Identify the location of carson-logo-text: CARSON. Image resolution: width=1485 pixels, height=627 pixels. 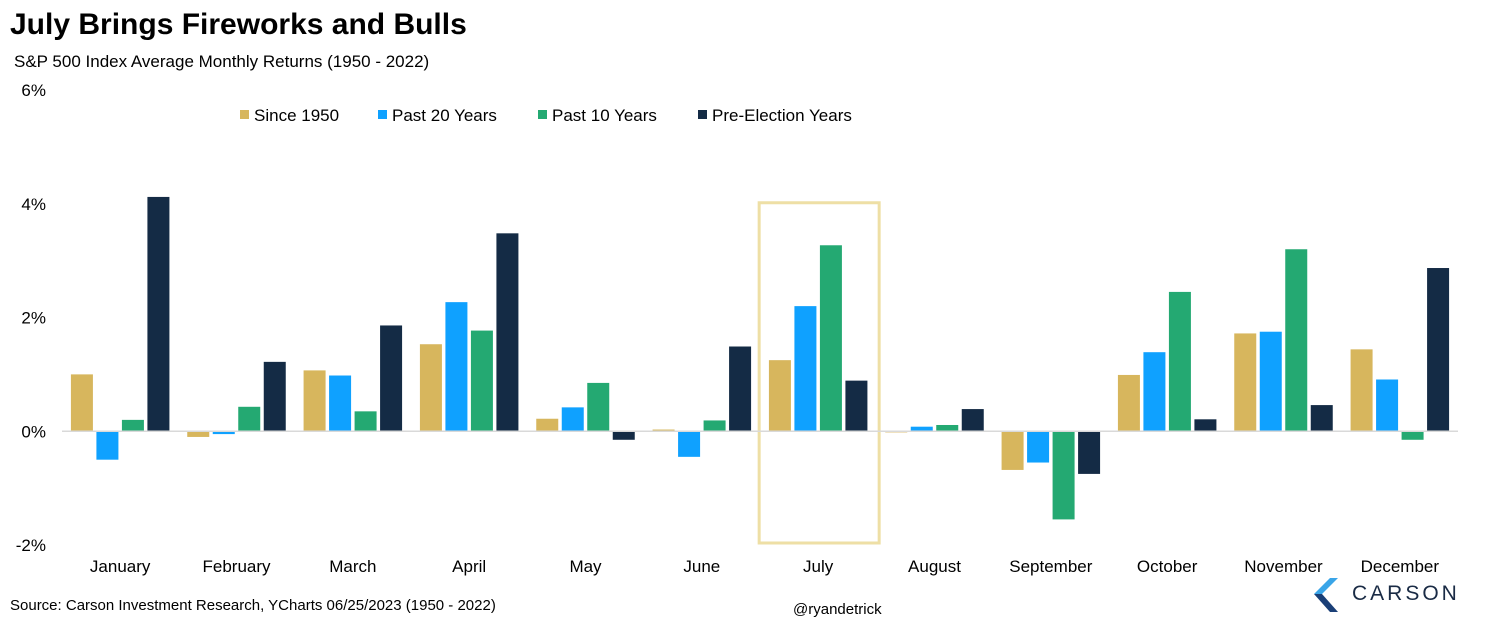
(1406, 593).